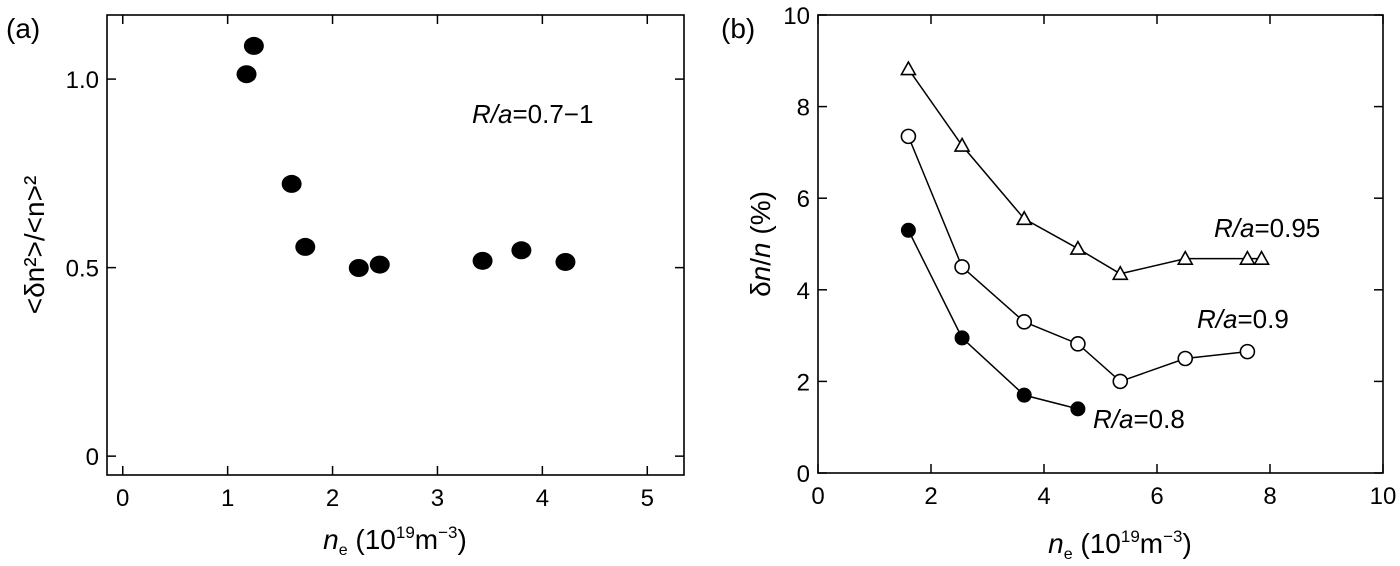 Image resolution: width=1400 pixels, height=566 pixels. I want to click on x-tick-label: 6, so click(1156, 496).